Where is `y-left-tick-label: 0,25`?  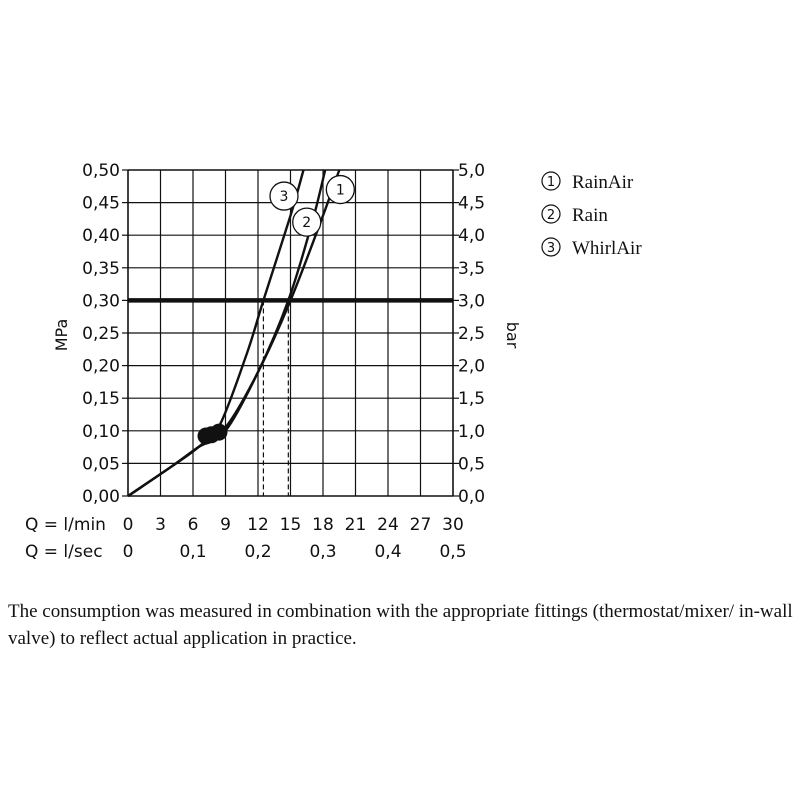 y-left-tick-label: 0,25 is located at coordinates (101, 334).